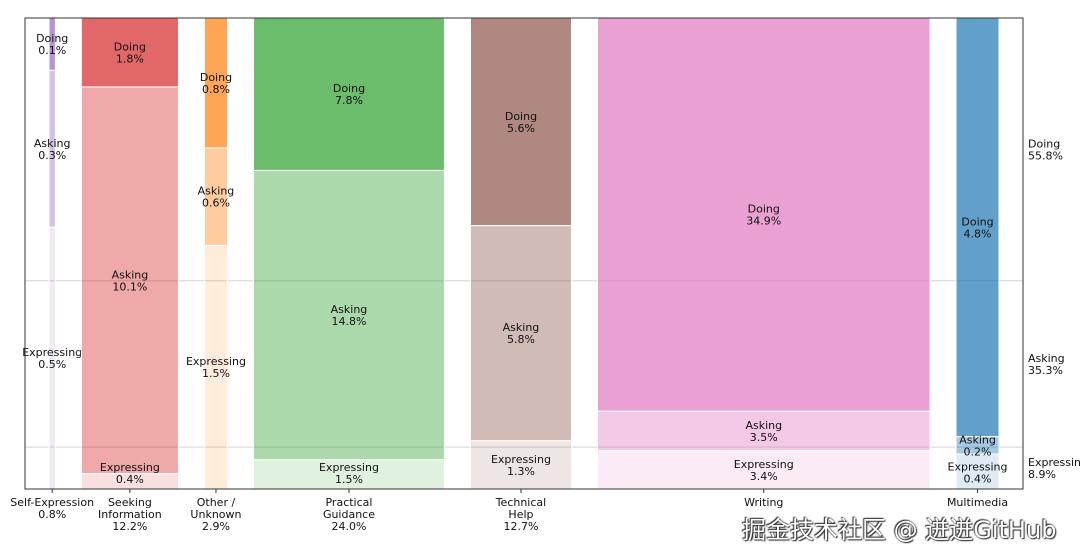  I want to click on bar-label-multimedia-expressing: Expressing 0.4%, so click(978, 472).